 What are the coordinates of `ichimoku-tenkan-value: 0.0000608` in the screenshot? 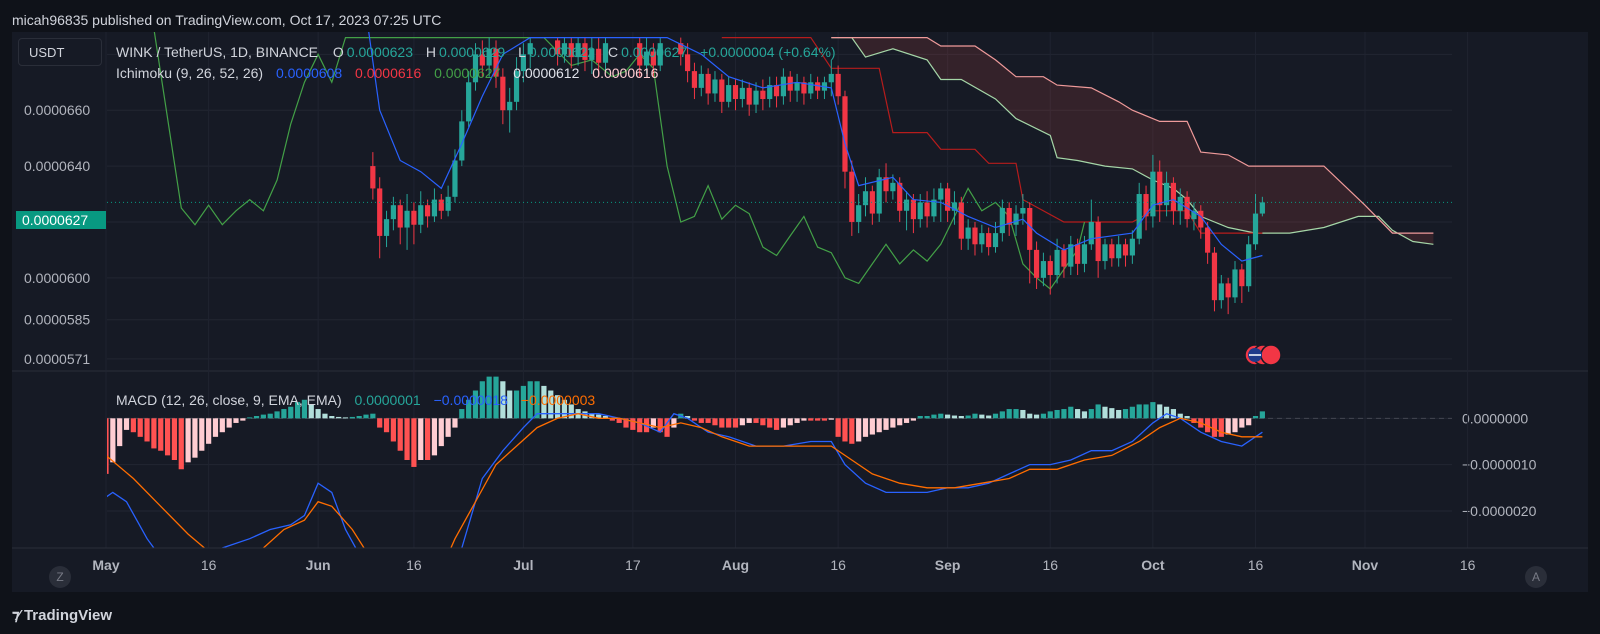 It's located at (309, 73).